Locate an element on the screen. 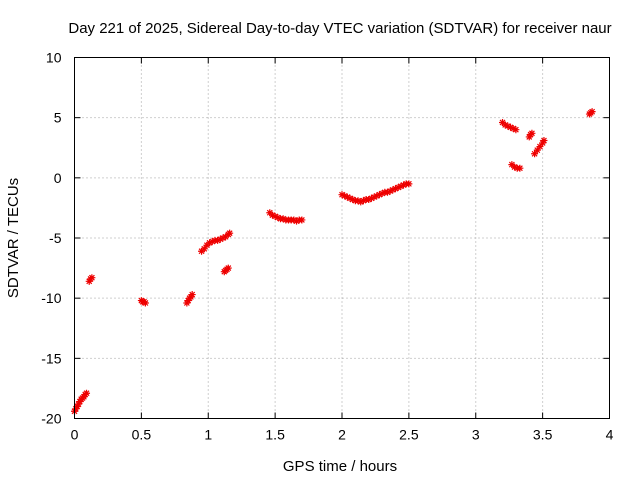  y-tick-label: -10 is located at coordinates (51, 298).